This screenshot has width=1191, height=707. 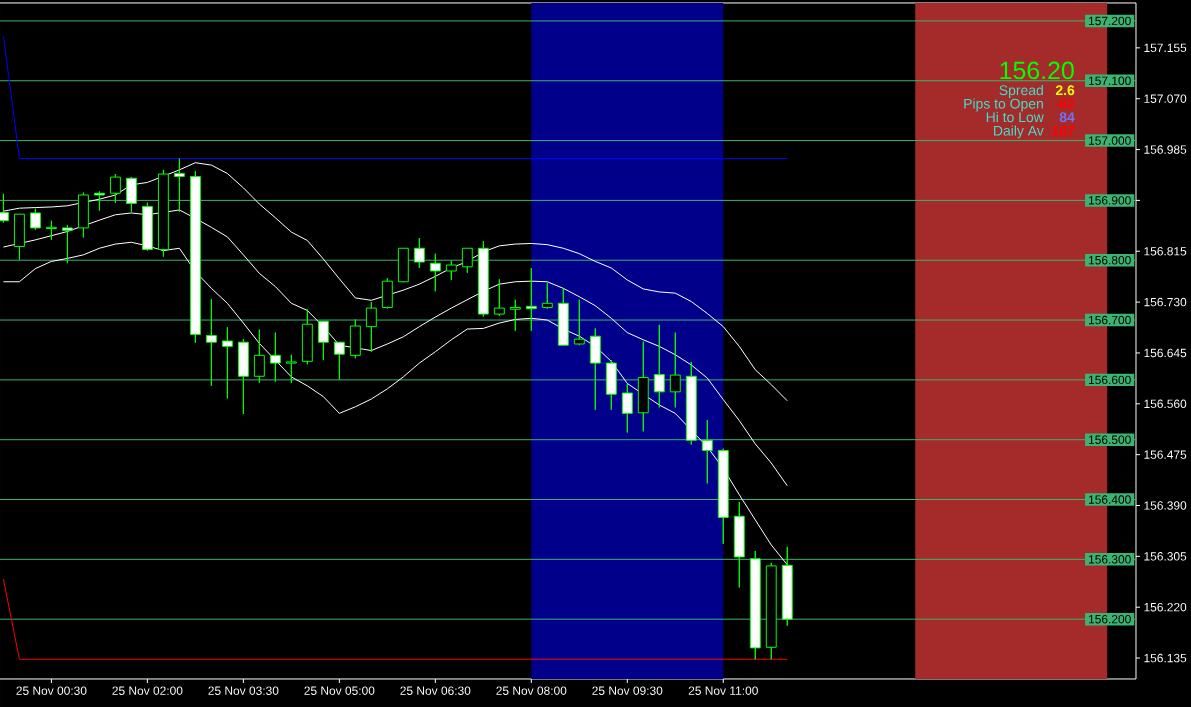 I want to click on y-tick-label: 156.645, so click(x=1165, y=353).